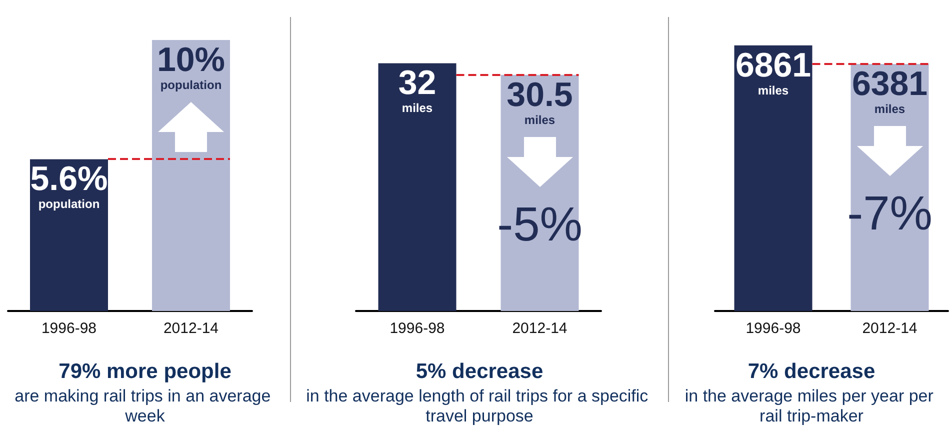 Image resolution: width=952 pixels, height=436 pixels. Describe the element at coordinates (417, 90) in the screenshot. I see `data-label: 32 miles` at that location.